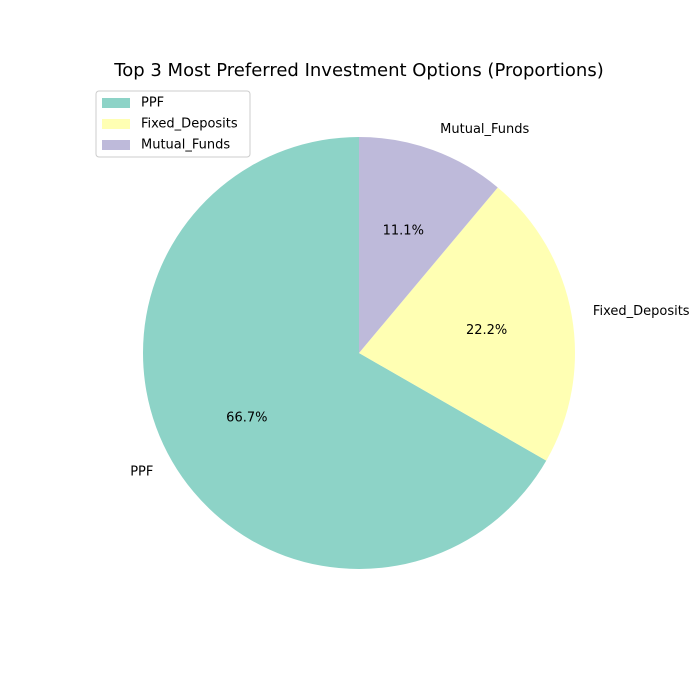  Describe the element at coordinates (246, 417) in the screenshot. I see `percent-label-ppf: 66.7%` at that location.